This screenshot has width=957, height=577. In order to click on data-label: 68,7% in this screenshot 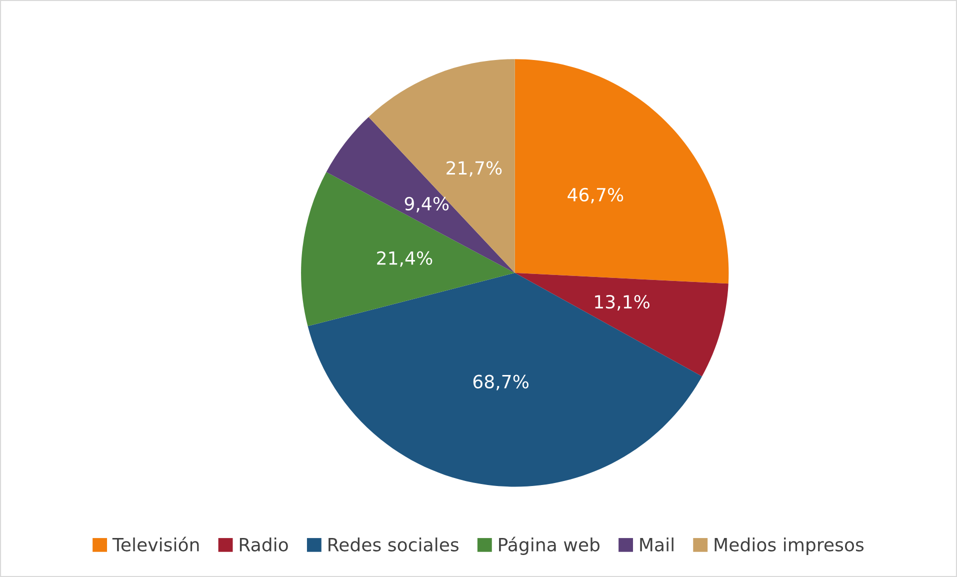, I will do `click(500, 382)`.